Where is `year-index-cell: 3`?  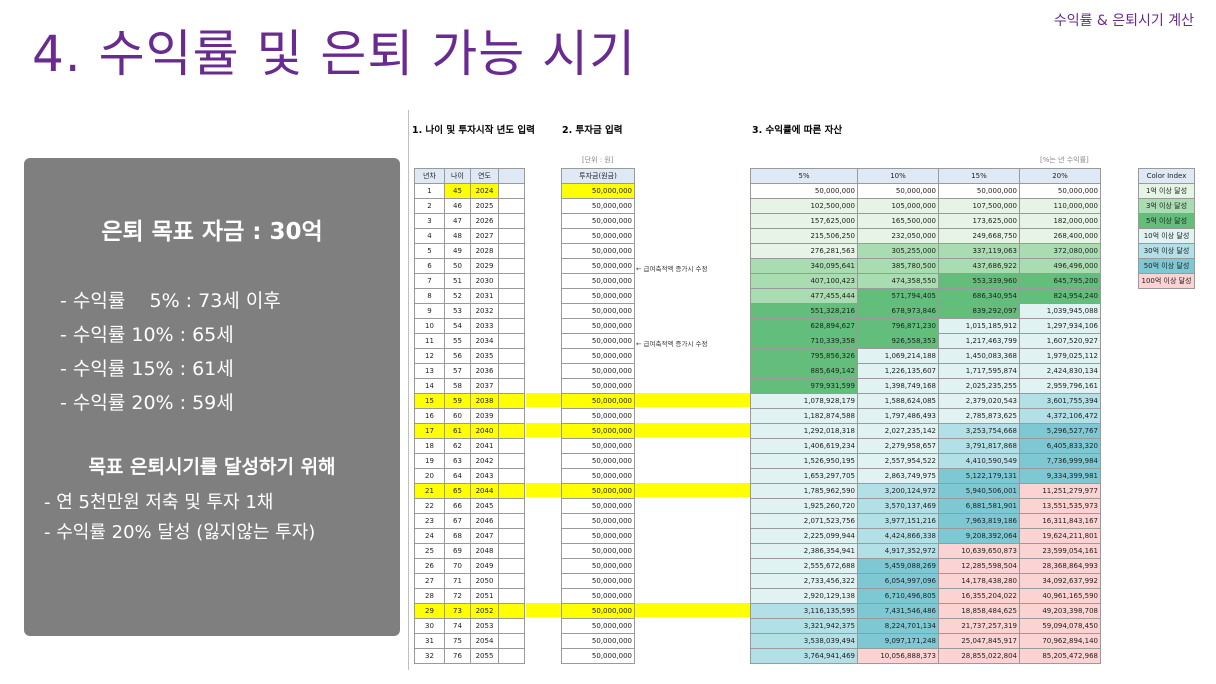
year-index-cell: 3 is located at coordinates (429, 221).